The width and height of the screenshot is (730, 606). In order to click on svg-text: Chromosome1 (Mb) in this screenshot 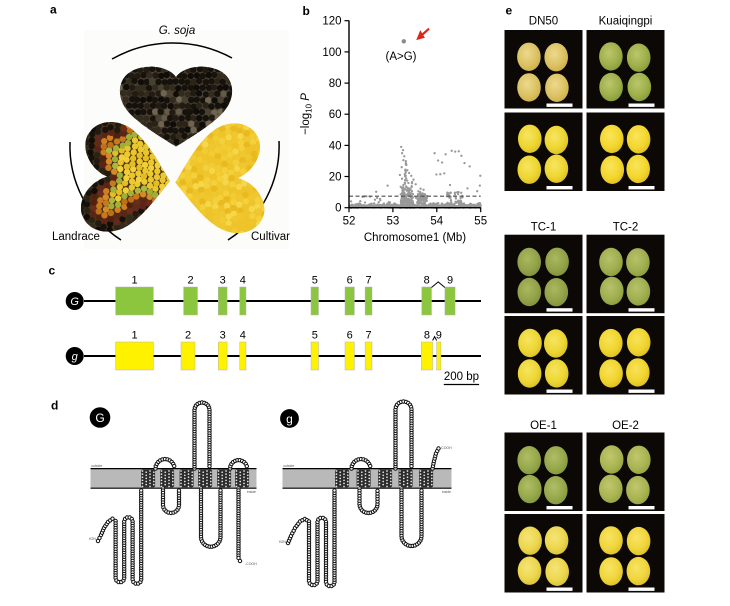, I will do `click(415, 238)`.